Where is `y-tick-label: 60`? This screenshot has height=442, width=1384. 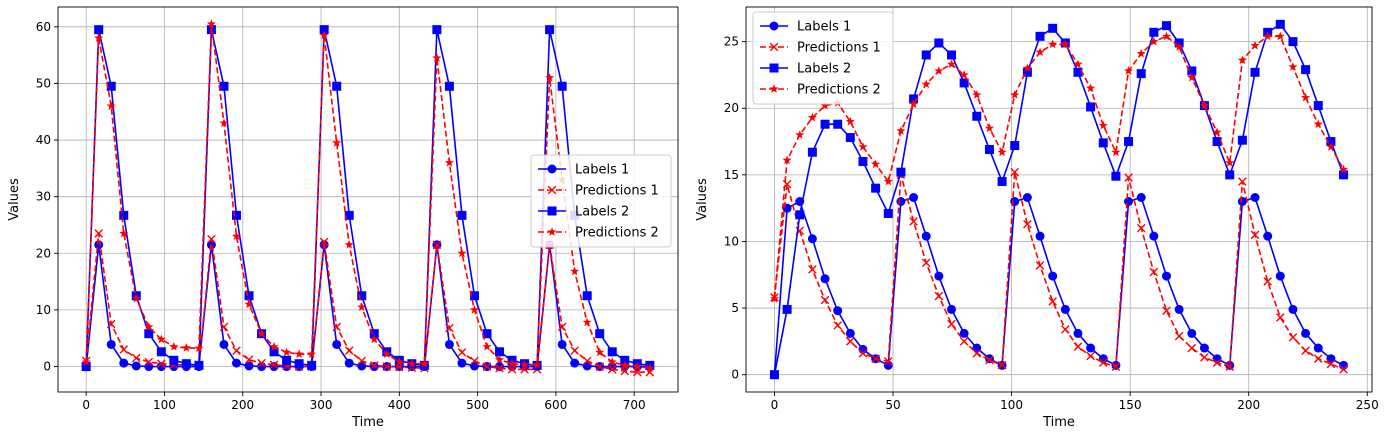
y-tick-label: 60 is located at coordinates (43, 27).